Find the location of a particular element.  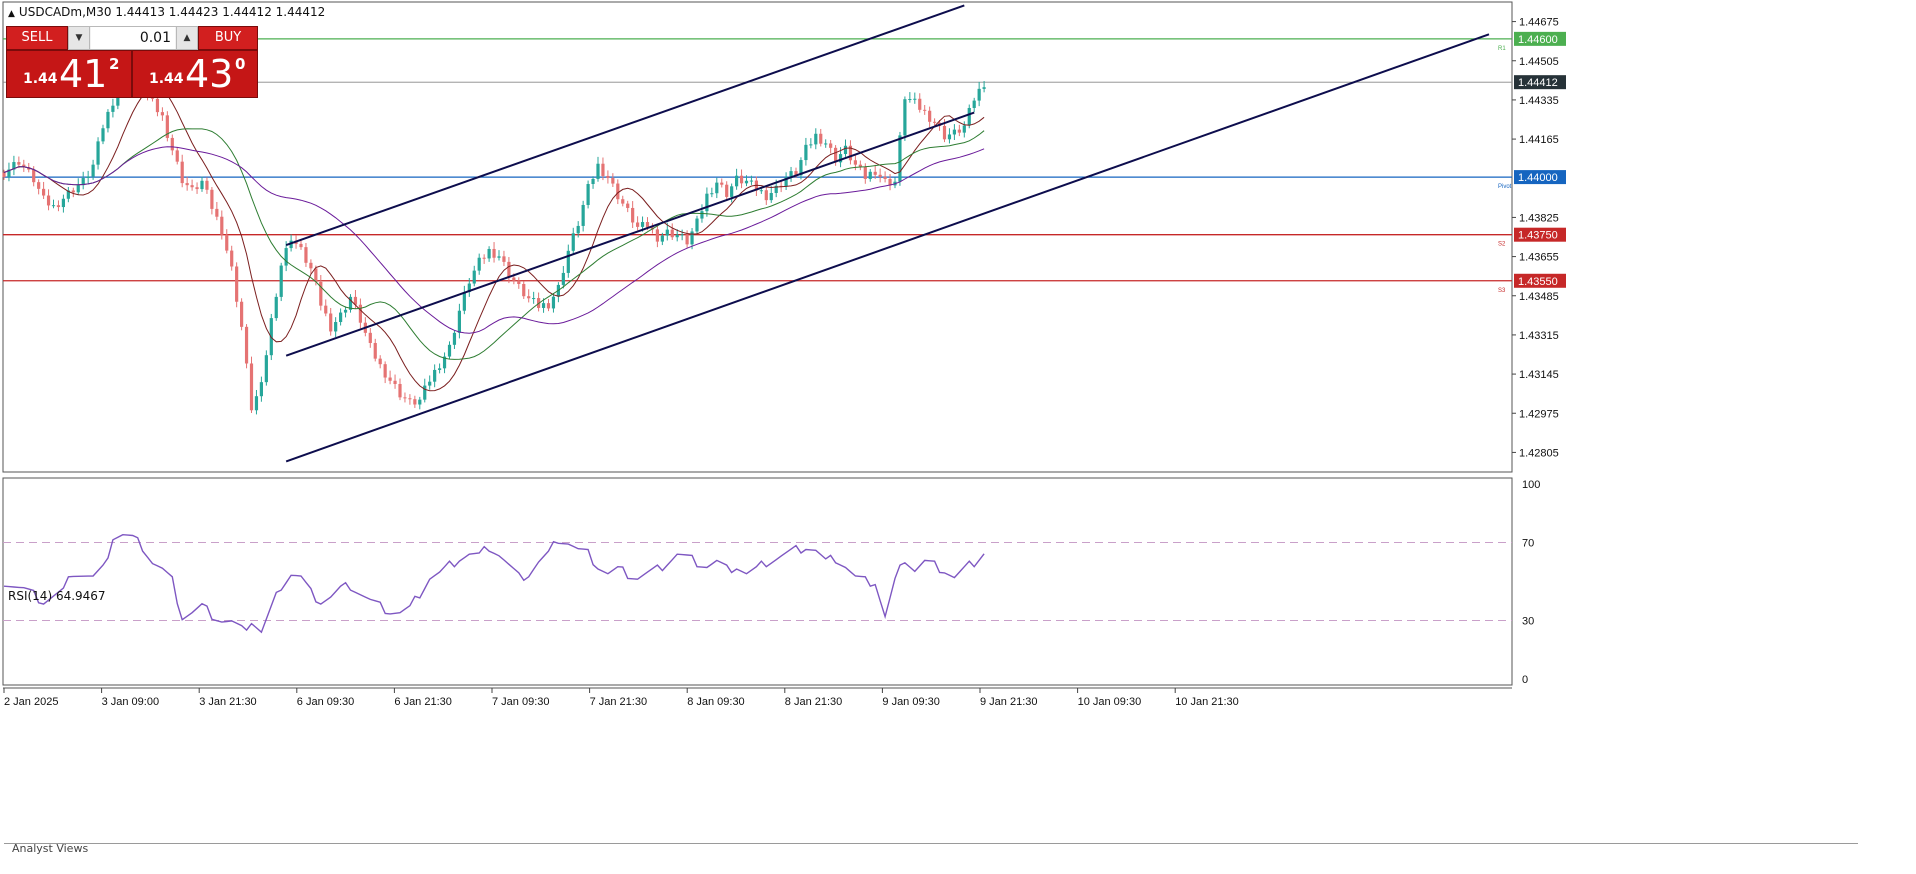

rsi-tick-label: 100 is located at coordinates (1531, 485).